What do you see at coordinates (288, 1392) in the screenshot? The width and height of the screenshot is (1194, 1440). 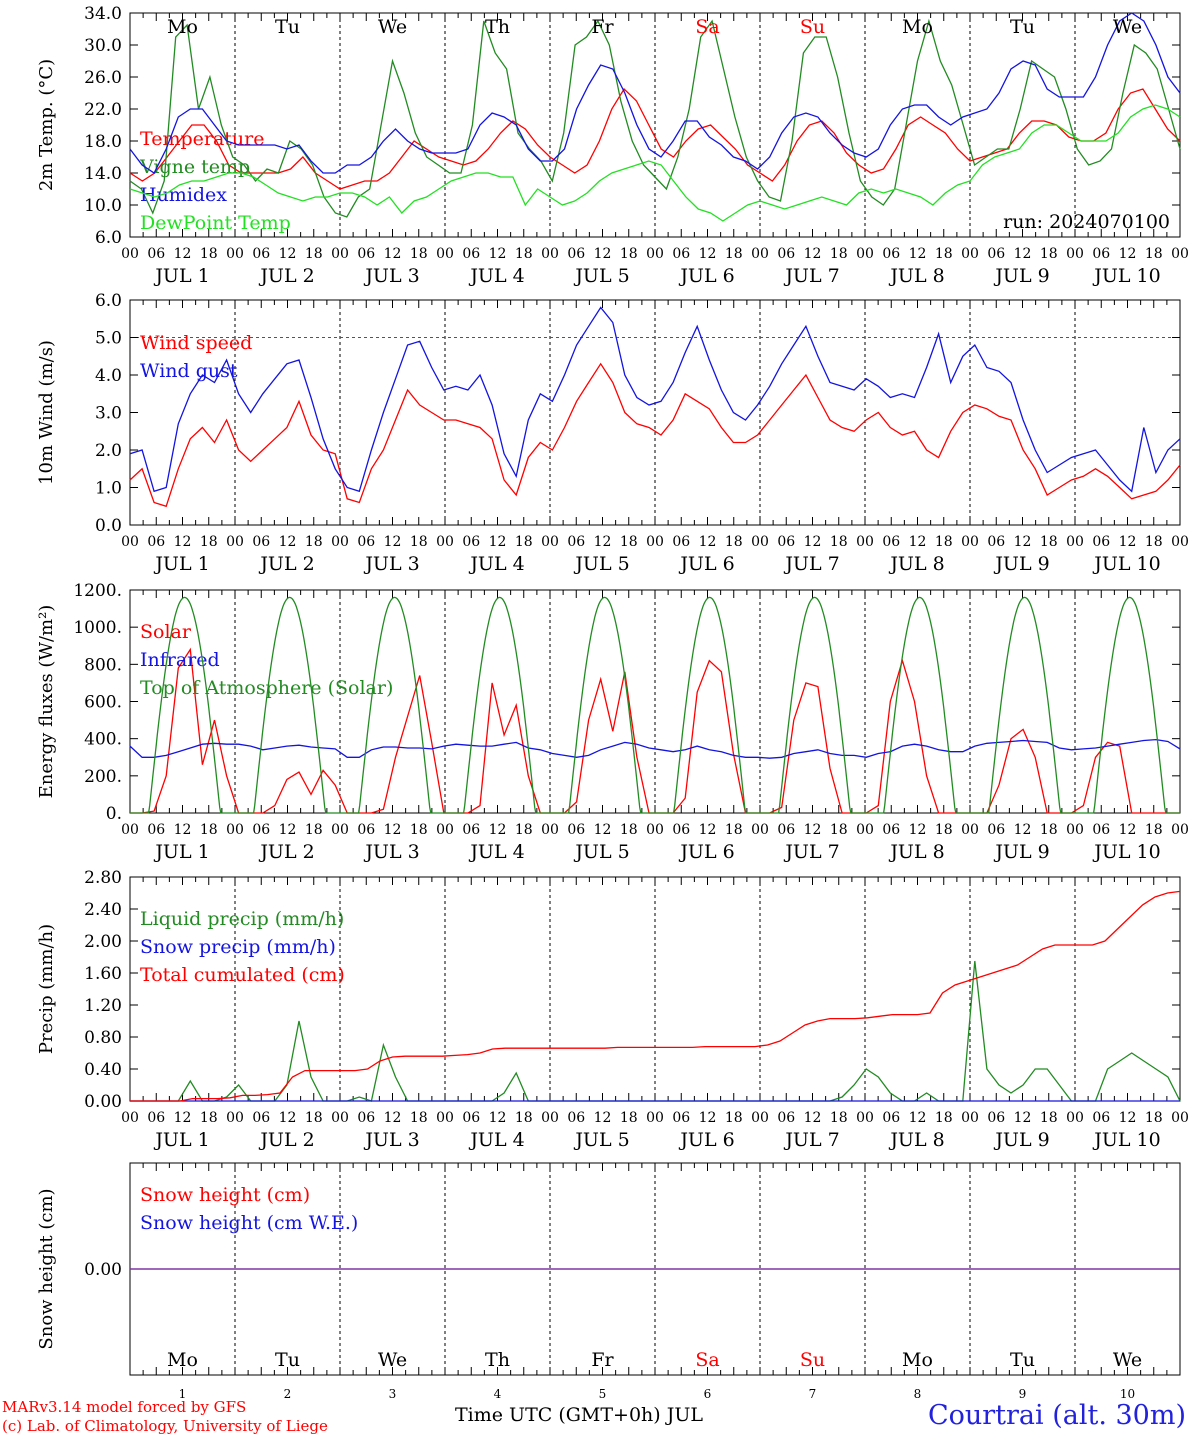 I see `bottom-day-number: 2` at bounding box center [288, 1392].